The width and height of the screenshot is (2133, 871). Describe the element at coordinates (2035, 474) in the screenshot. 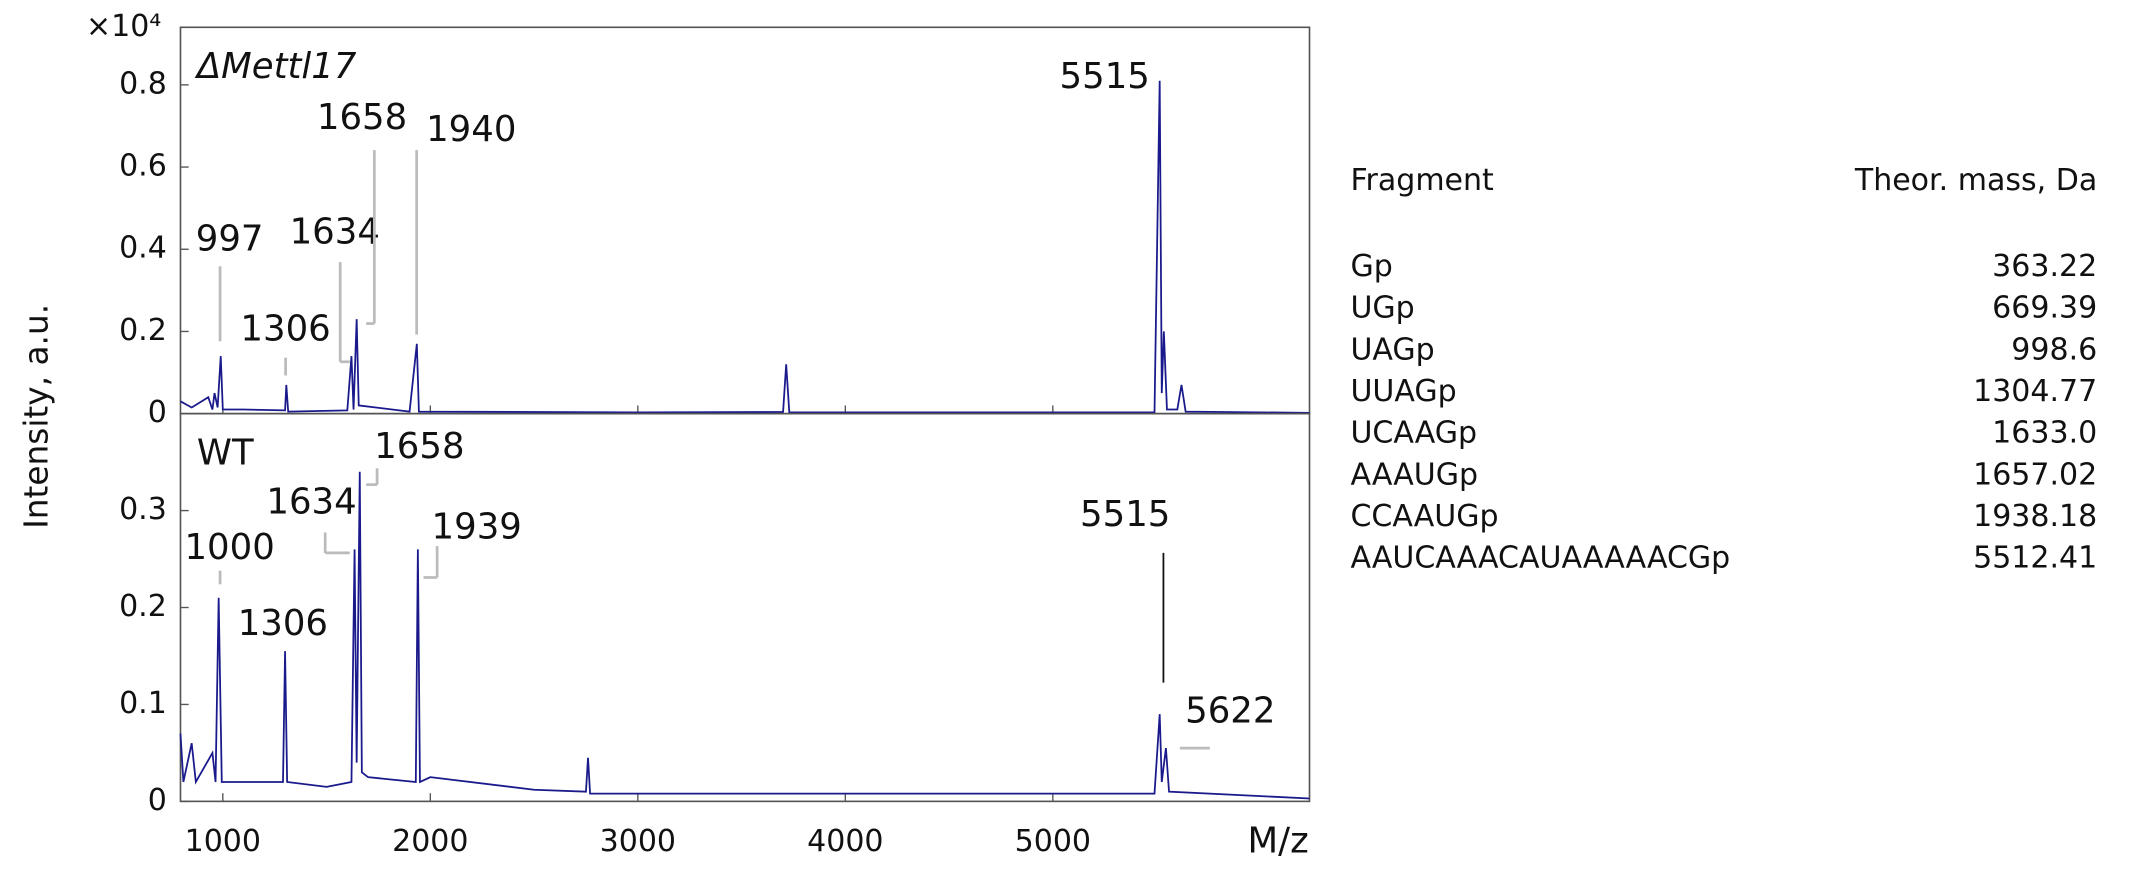

I see `fragment-mass: 1657.02` at that location.